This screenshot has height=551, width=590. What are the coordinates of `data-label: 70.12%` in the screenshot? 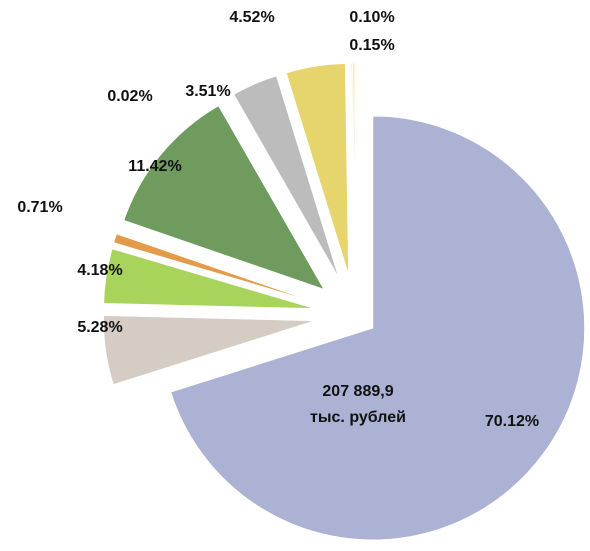 It's located at (512, 421).